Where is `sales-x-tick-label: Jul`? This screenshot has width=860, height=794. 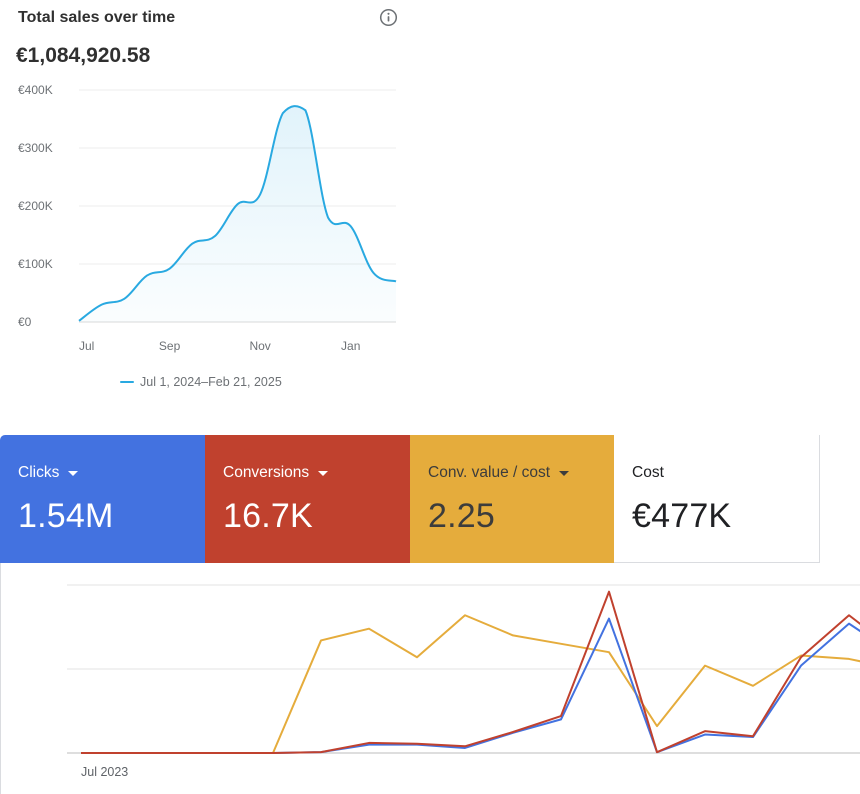 sales-x-tick-label: Jul is located at coordinates (86, 346).